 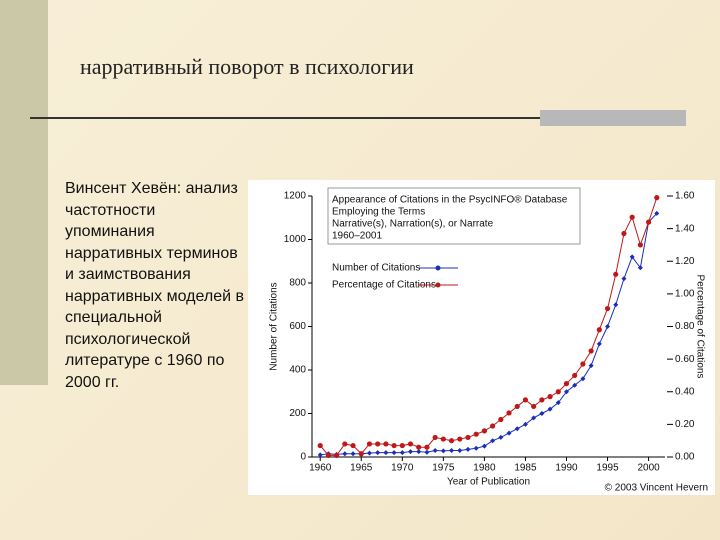 What do you see at coordinates (413, 224) in the screenshot?
I see `chart-title: Narrative(s), Narration(s), or Narrate` at bounding box center [413, 224].